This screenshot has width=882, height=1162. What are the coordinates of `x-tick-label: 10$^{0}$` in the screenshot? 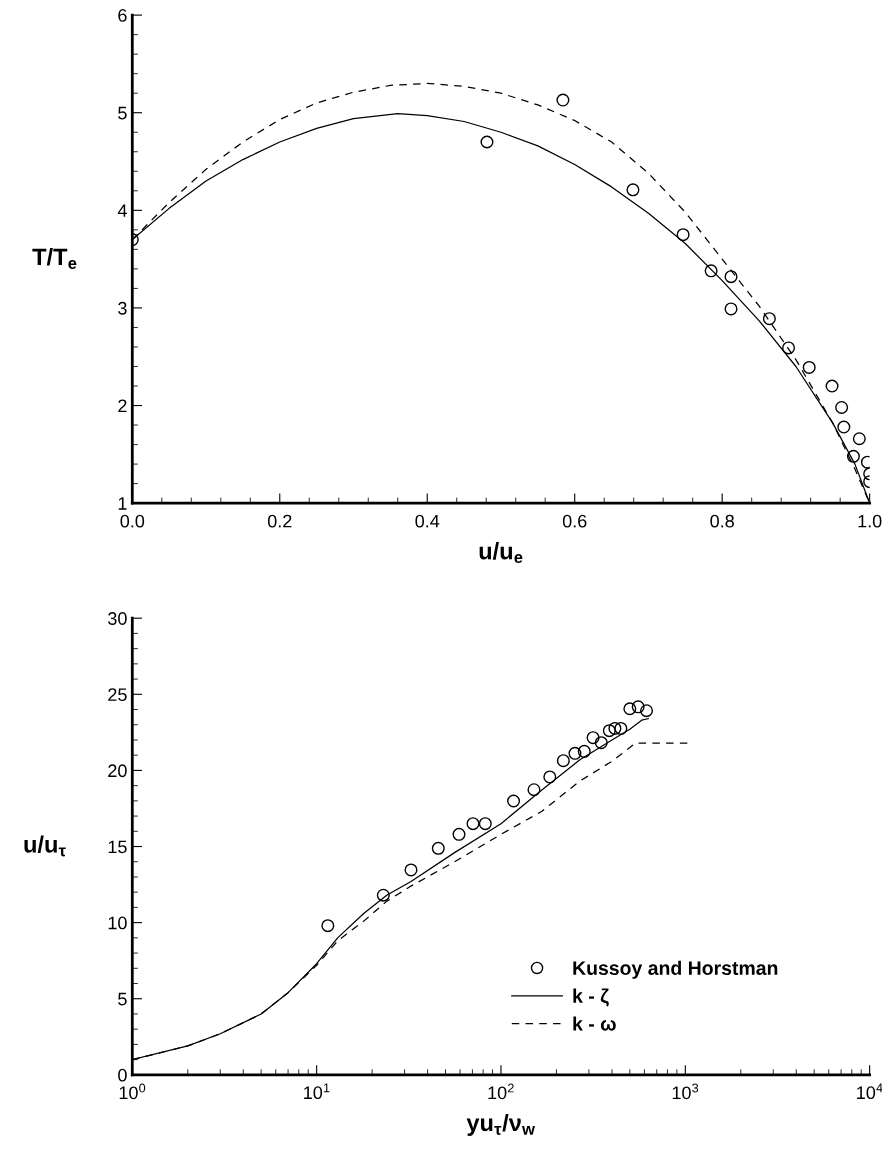 It's located at (132, 1091).